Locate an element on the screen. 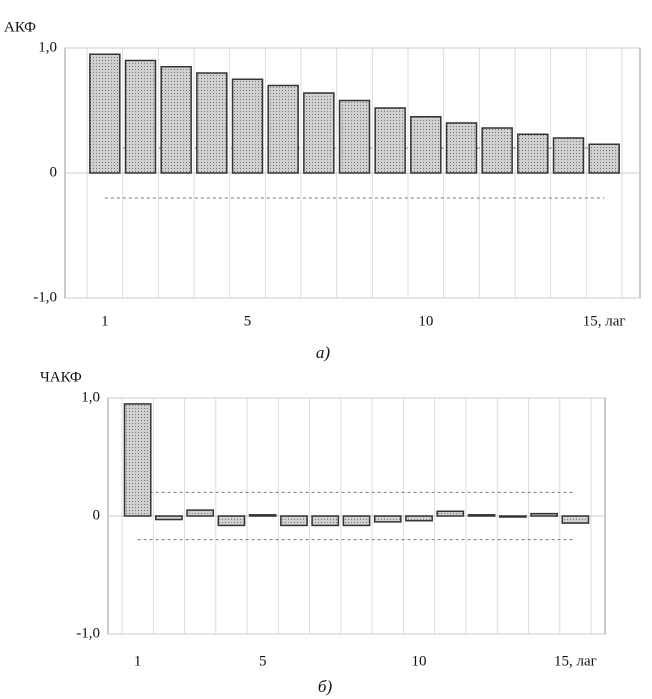  y-axis-label: АКФ is located at coordinates (20, 27).